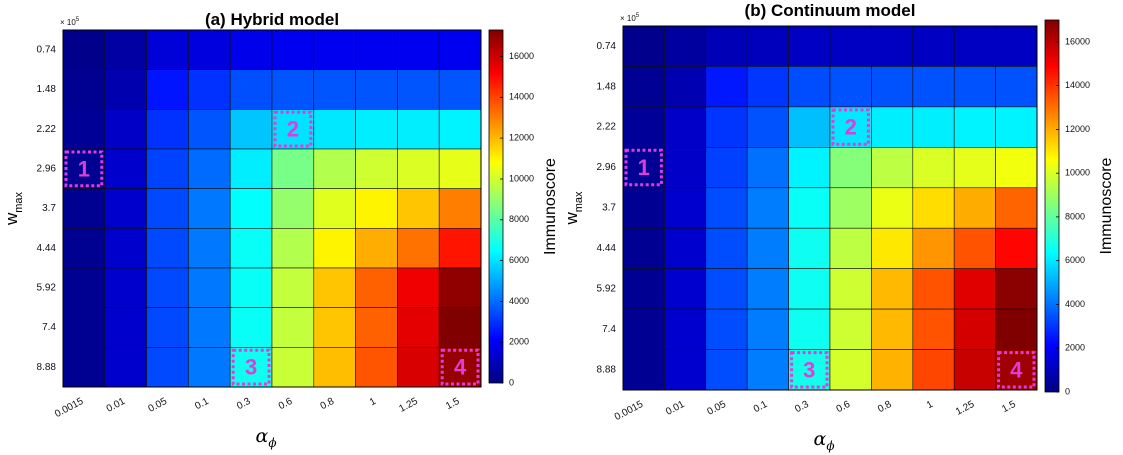 Image resolution: width=1123 pixels, height=455 pixels. I want to click on x-tick-label: 0.3, so click(244, 404).